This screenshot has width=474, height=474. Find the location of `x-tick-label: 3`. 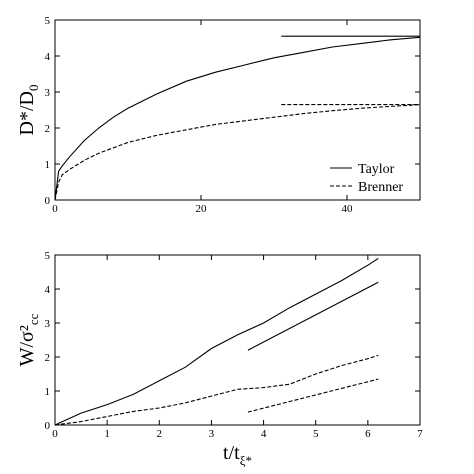

x-tick-label: 3 is located at coordinates (212, 434).